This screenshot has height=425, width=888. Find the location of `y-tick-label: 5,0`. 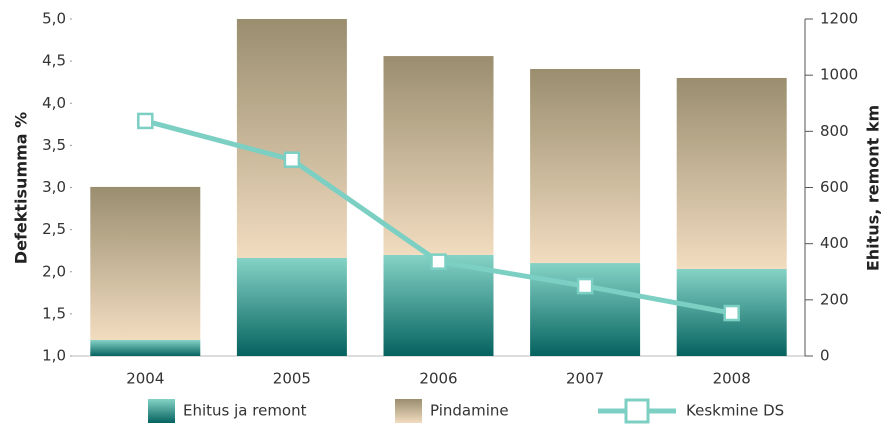

y-tick-label: 5,0 is located at coordinates (54, 19).